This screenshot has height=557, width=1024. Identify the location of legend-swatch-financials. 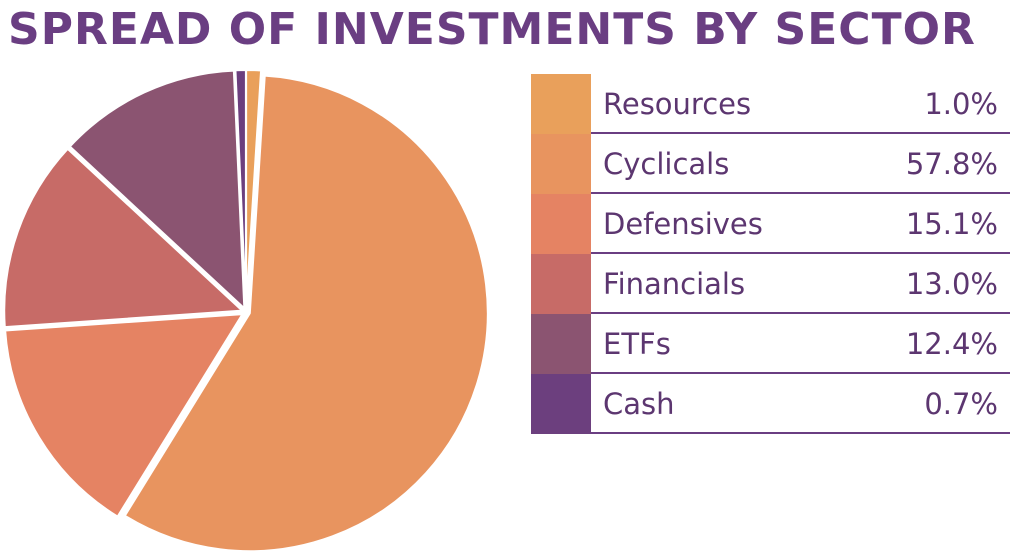
(561, 284).